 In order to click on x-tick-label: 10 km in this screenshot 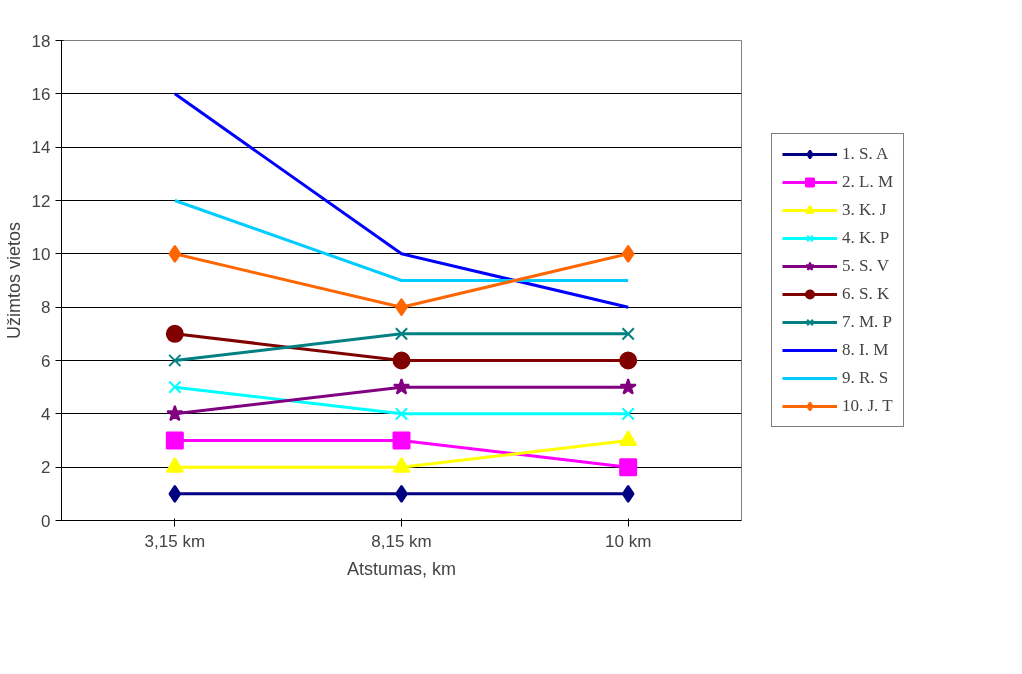, I will do `click(628, 541)`.